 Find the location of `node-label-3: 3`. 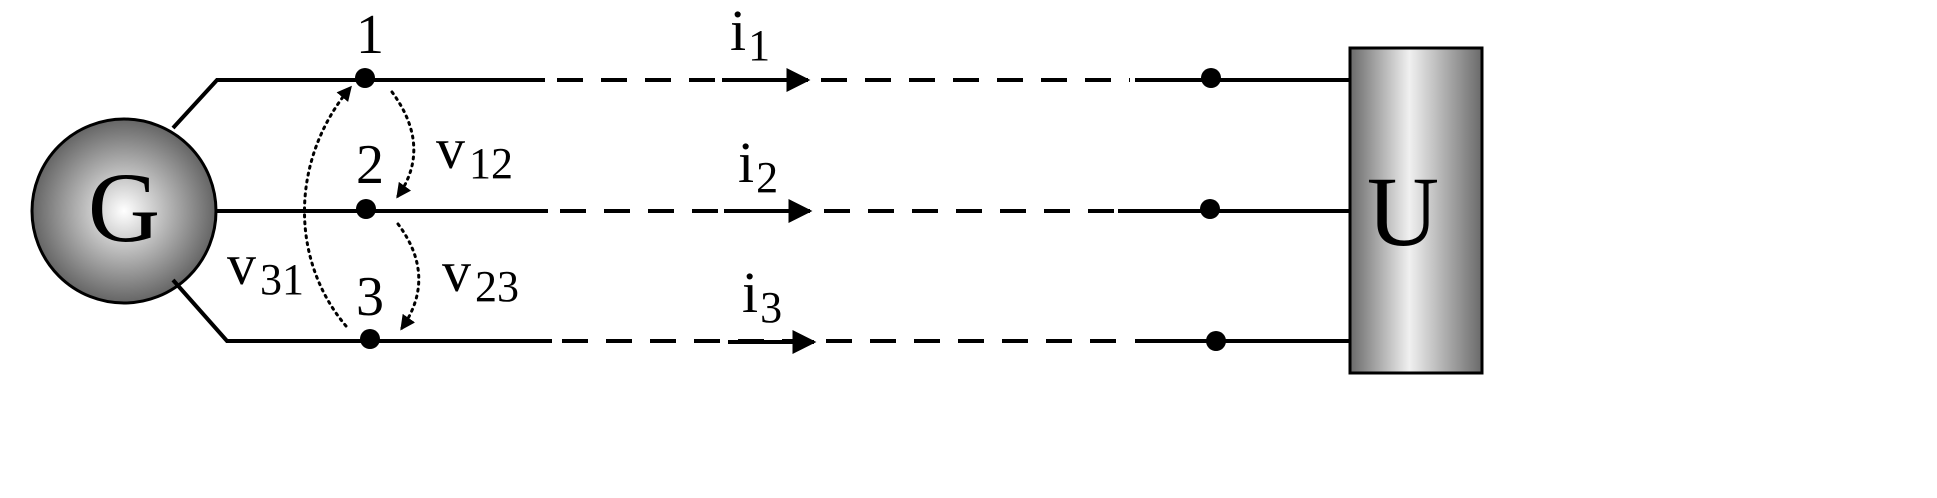

node-label-3: 3 is located at coordinates (370, 297).